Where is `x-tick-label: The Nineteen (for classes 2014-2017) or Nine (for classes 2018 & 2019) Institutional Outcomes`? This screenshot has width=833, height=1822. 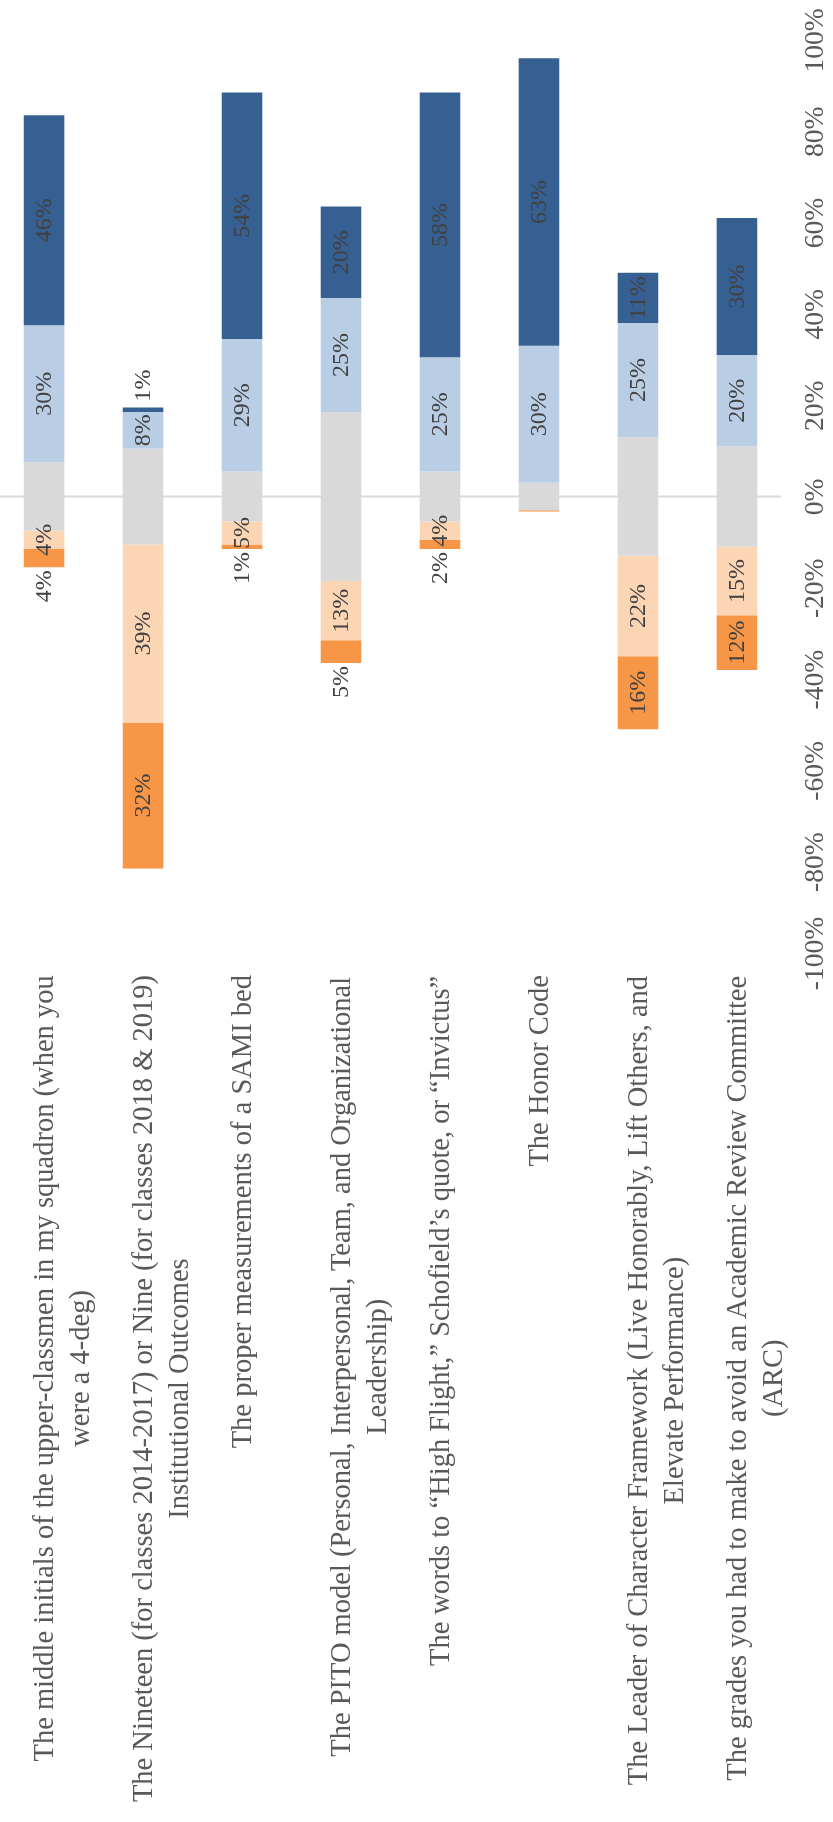
x-tick-label: The Nineteen (for classes 2014-2017) or Nine (for classes 2018 & 2019) Institutional Outcomes is located at coordinates (161, 1389).